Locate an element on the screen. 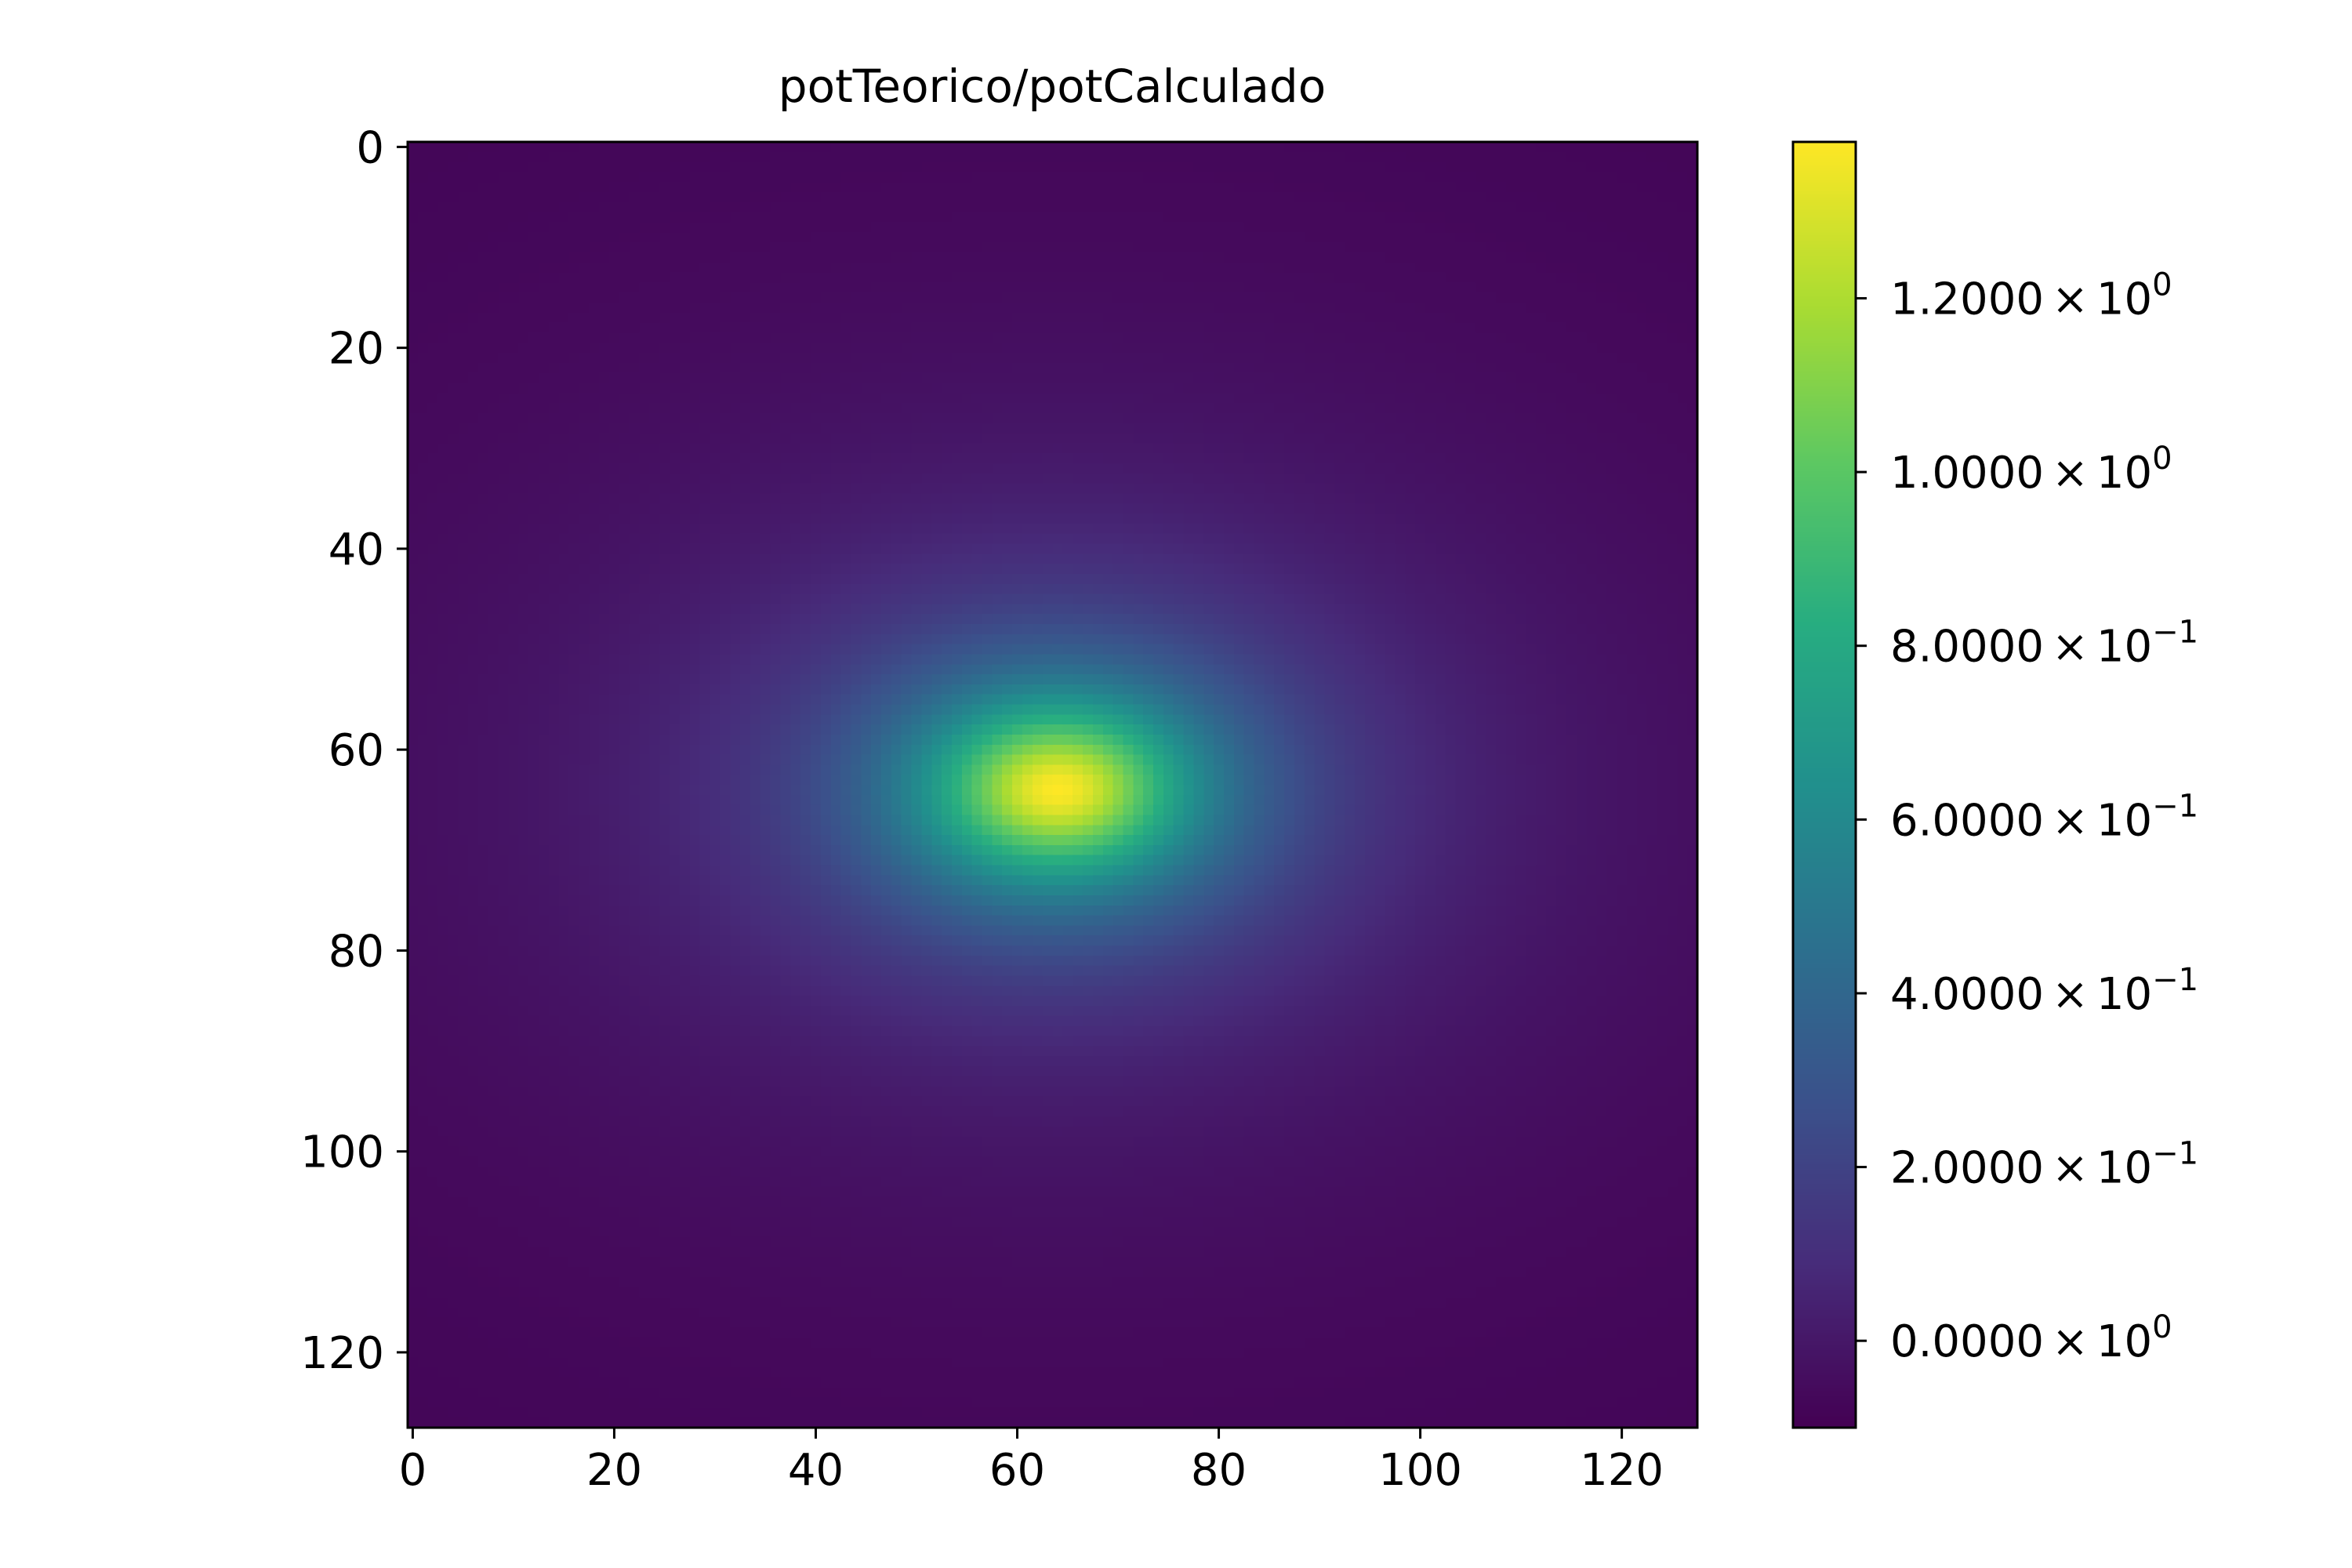 This screenshot has width=2352, height=1568. y-tick-label: 100 is located at coordinates (342, 1152).